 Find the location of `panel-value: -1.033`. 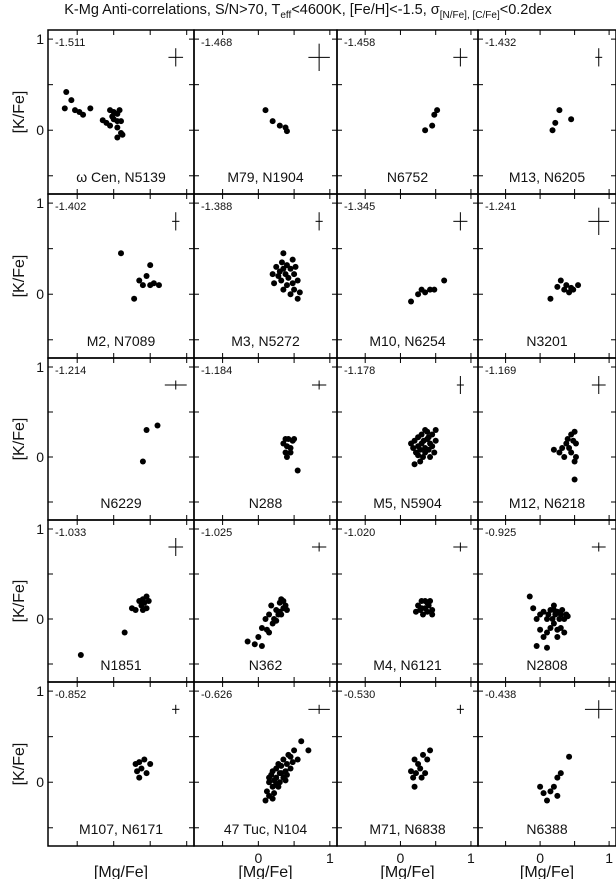

panel-value: -1.033 is located at coordinates (70, 533).